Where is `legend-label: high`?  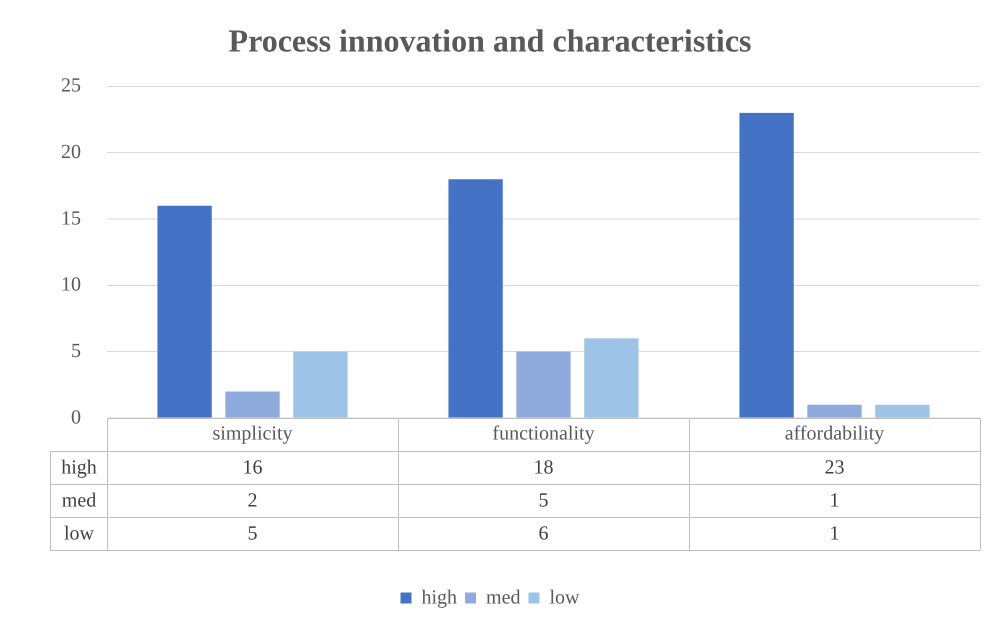 legend-label: high is located at coordinates (440, 597).